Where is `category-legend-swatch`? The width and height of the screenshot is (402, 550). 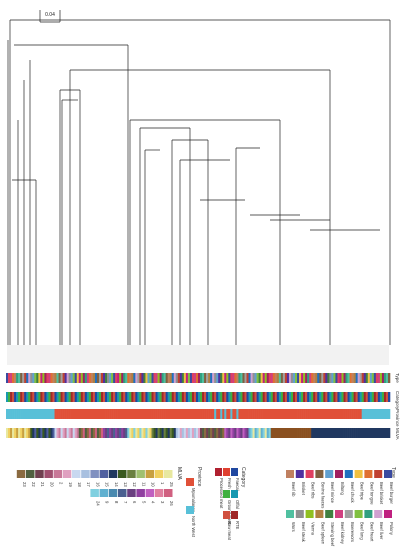
category-legend-swatch is located at coordinates (234, 494).